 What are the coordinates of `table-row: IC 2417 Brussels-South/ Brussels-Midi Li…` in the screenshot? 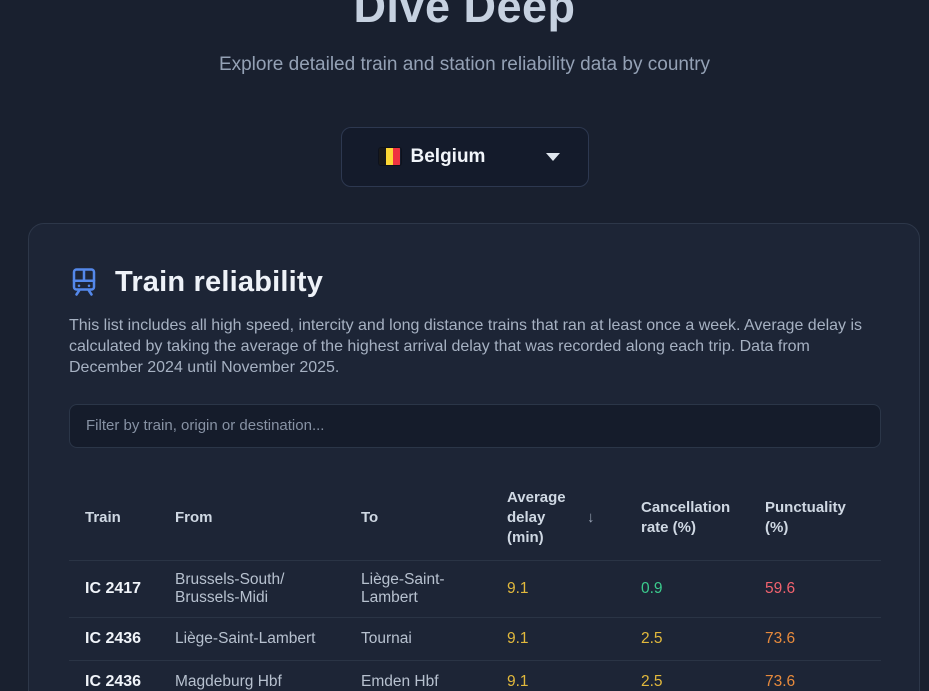 It's located at (475, 589).